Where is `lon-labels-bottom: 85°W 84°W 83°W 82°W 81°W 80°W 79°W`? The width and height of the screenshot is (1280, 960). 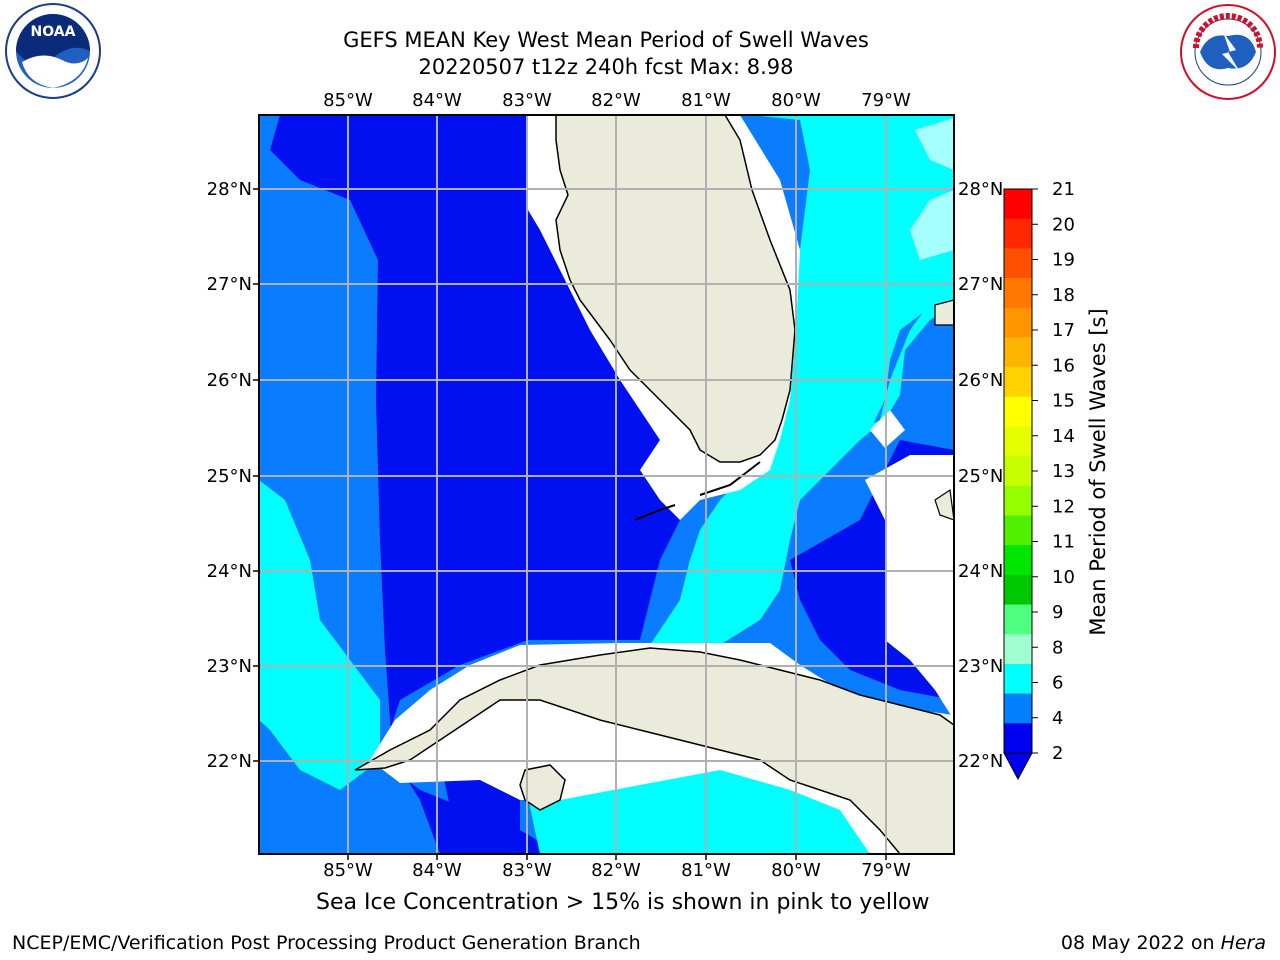 lon-labels-bottom: 85°W 84°W 83°W 82°W 81°W 80°W 79°W is located at coordinates (617, 870).